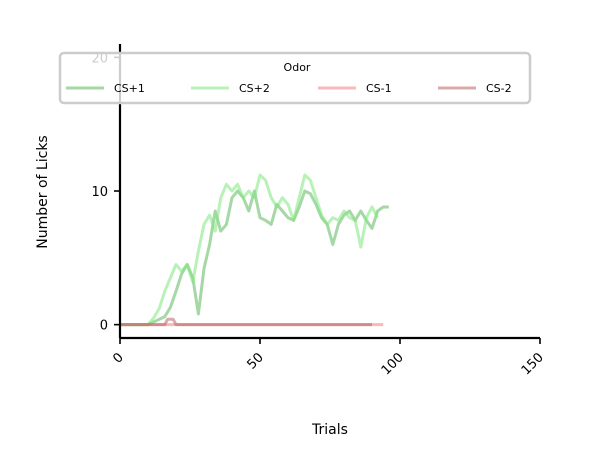 Image resolution: width=600 pixels, height=450 pixels. What do you see at coordinates (329, 430) in the screenshot?
I see `x-axis-label: Trials` at bounding box center [329, 430].